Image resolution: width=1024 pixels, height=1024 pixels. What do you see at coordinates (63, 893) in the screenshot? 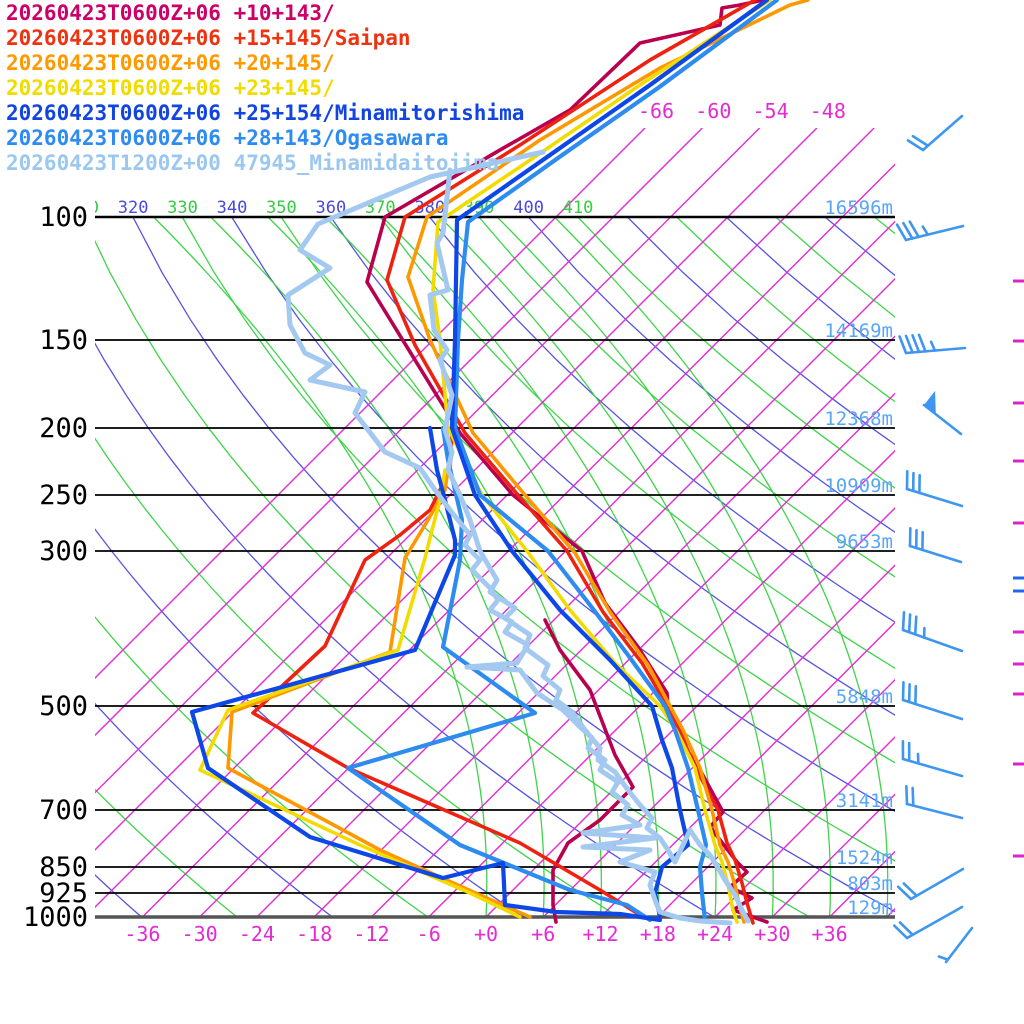
I see `pressure-label: 925` at bounding box center [63, 893].